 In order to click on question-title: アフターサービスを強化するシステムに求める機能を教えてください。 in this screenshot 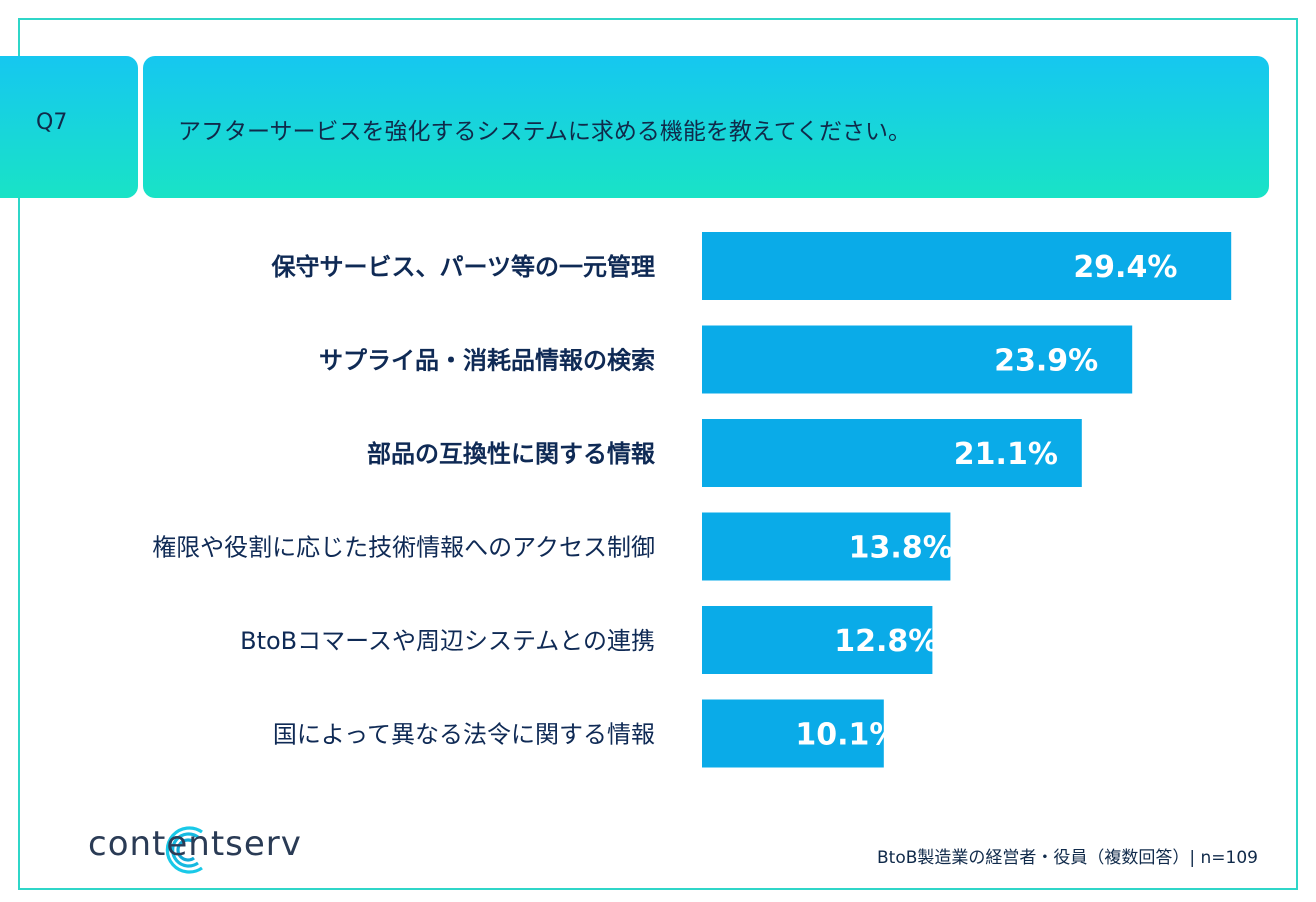, I will do `click(545, 132)`.